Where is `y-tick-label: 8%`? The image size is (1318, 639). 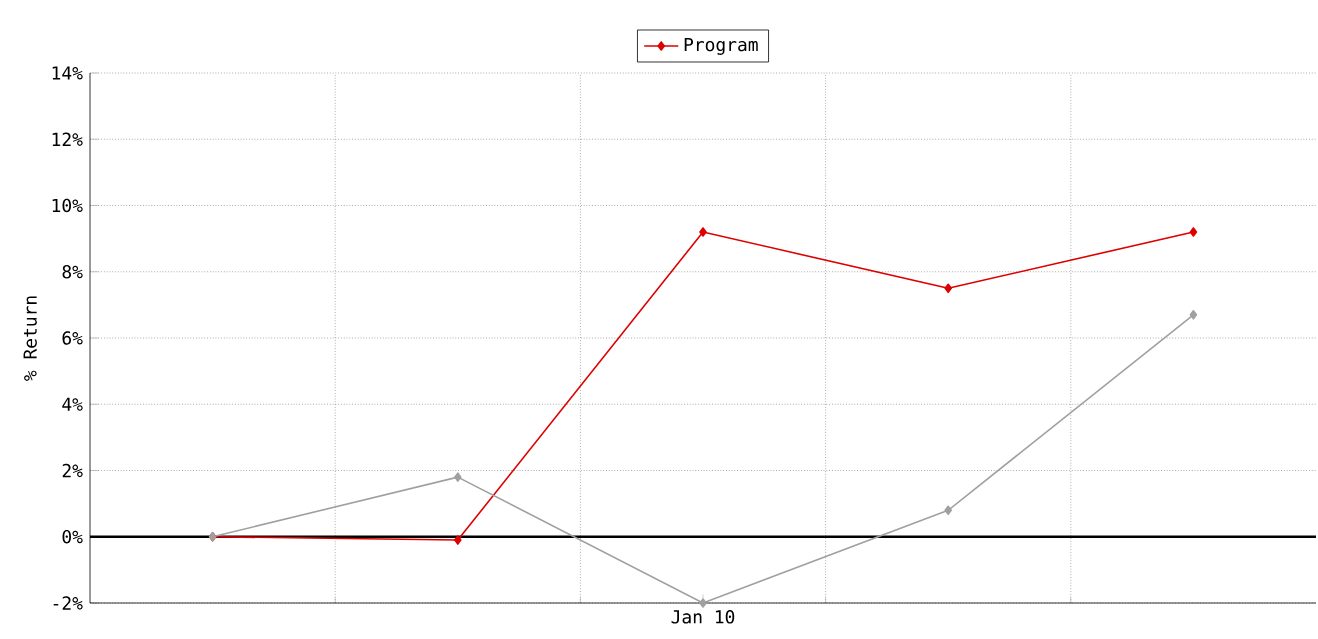 y-tick-label: 8% is located at coordinates (72, 271).